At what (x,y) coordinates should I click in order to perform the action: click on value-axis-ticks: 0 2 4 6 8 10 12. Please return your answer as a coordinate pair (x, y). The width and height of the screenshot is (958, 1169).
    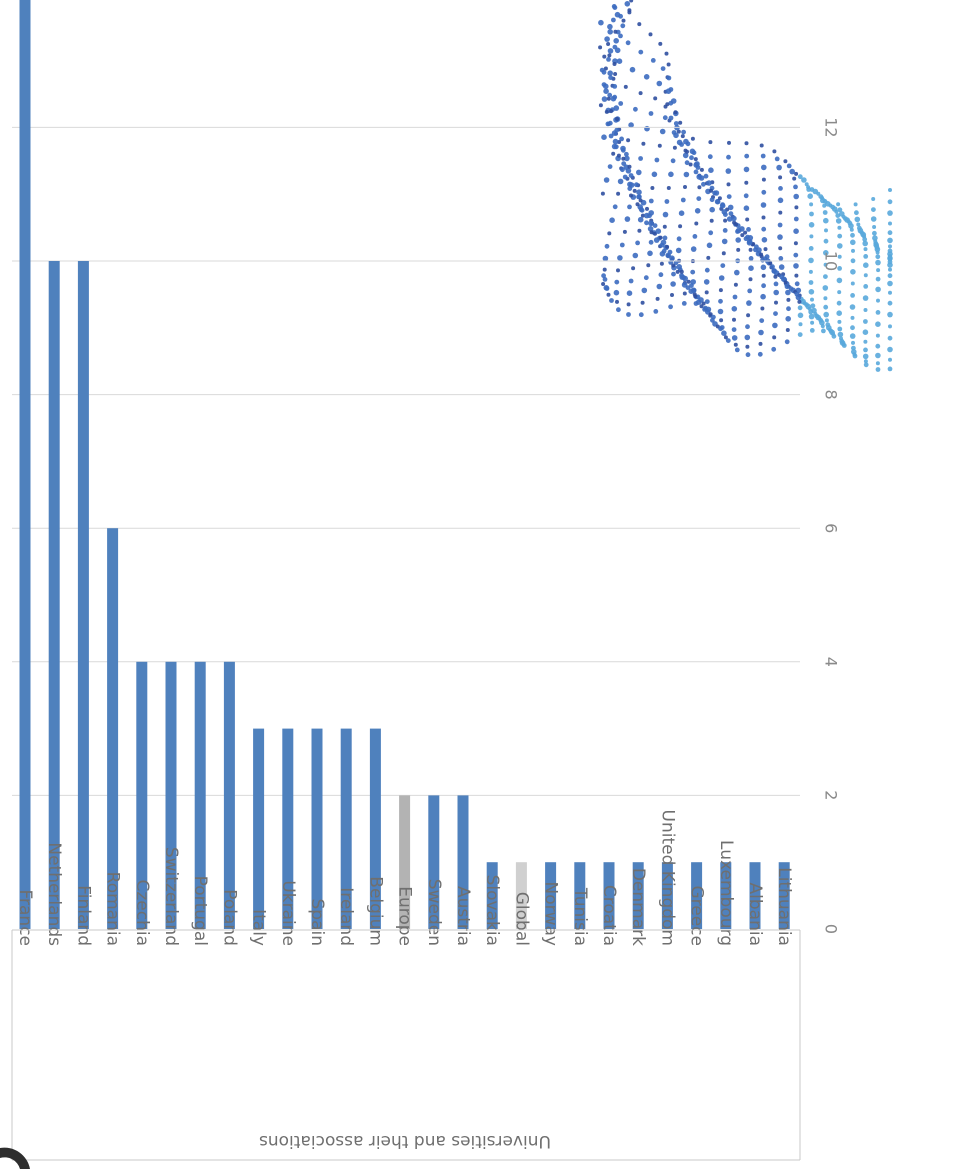
    Looking at the image, I should click on (831, 525).